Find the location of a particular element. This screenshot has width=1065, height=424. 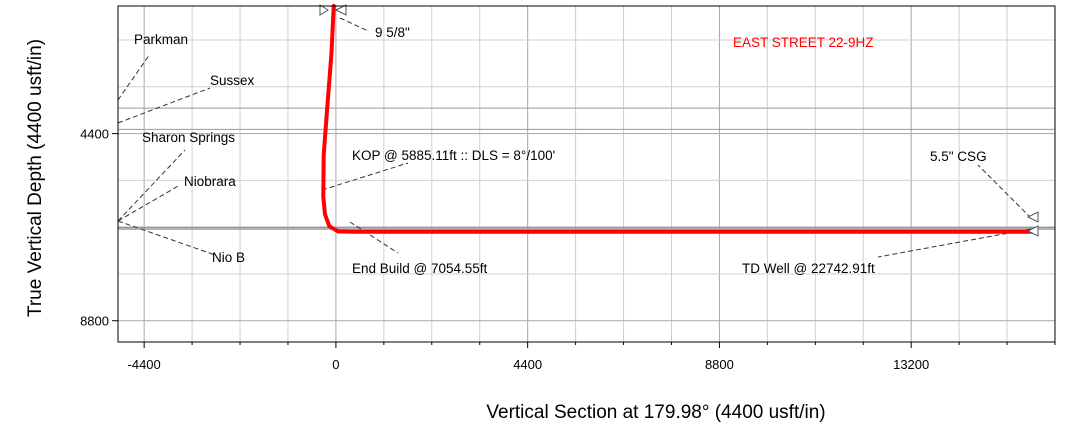

x-tick-label: 8800 is located at coordinates (719, 364).